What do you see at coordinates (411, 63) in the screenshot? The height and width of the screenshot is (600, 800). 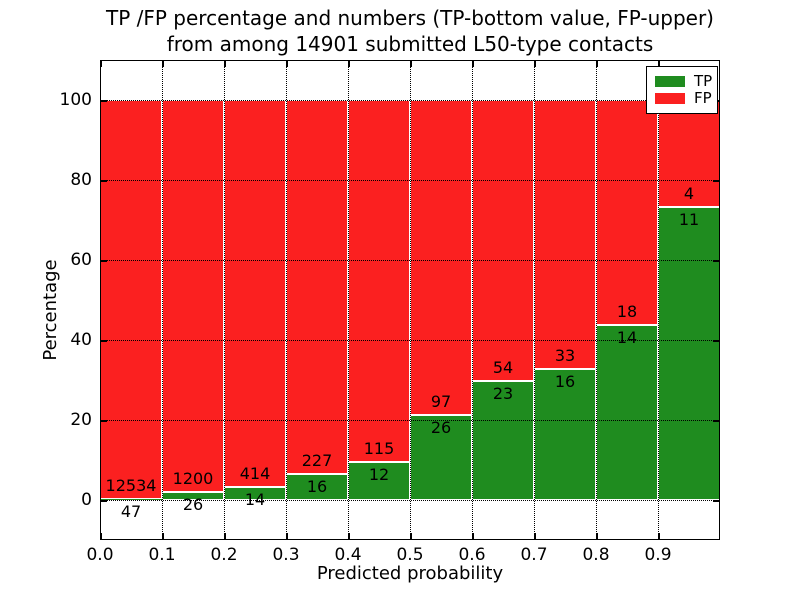 I see `tick-top-0.5` at bounding box center [411, 63].